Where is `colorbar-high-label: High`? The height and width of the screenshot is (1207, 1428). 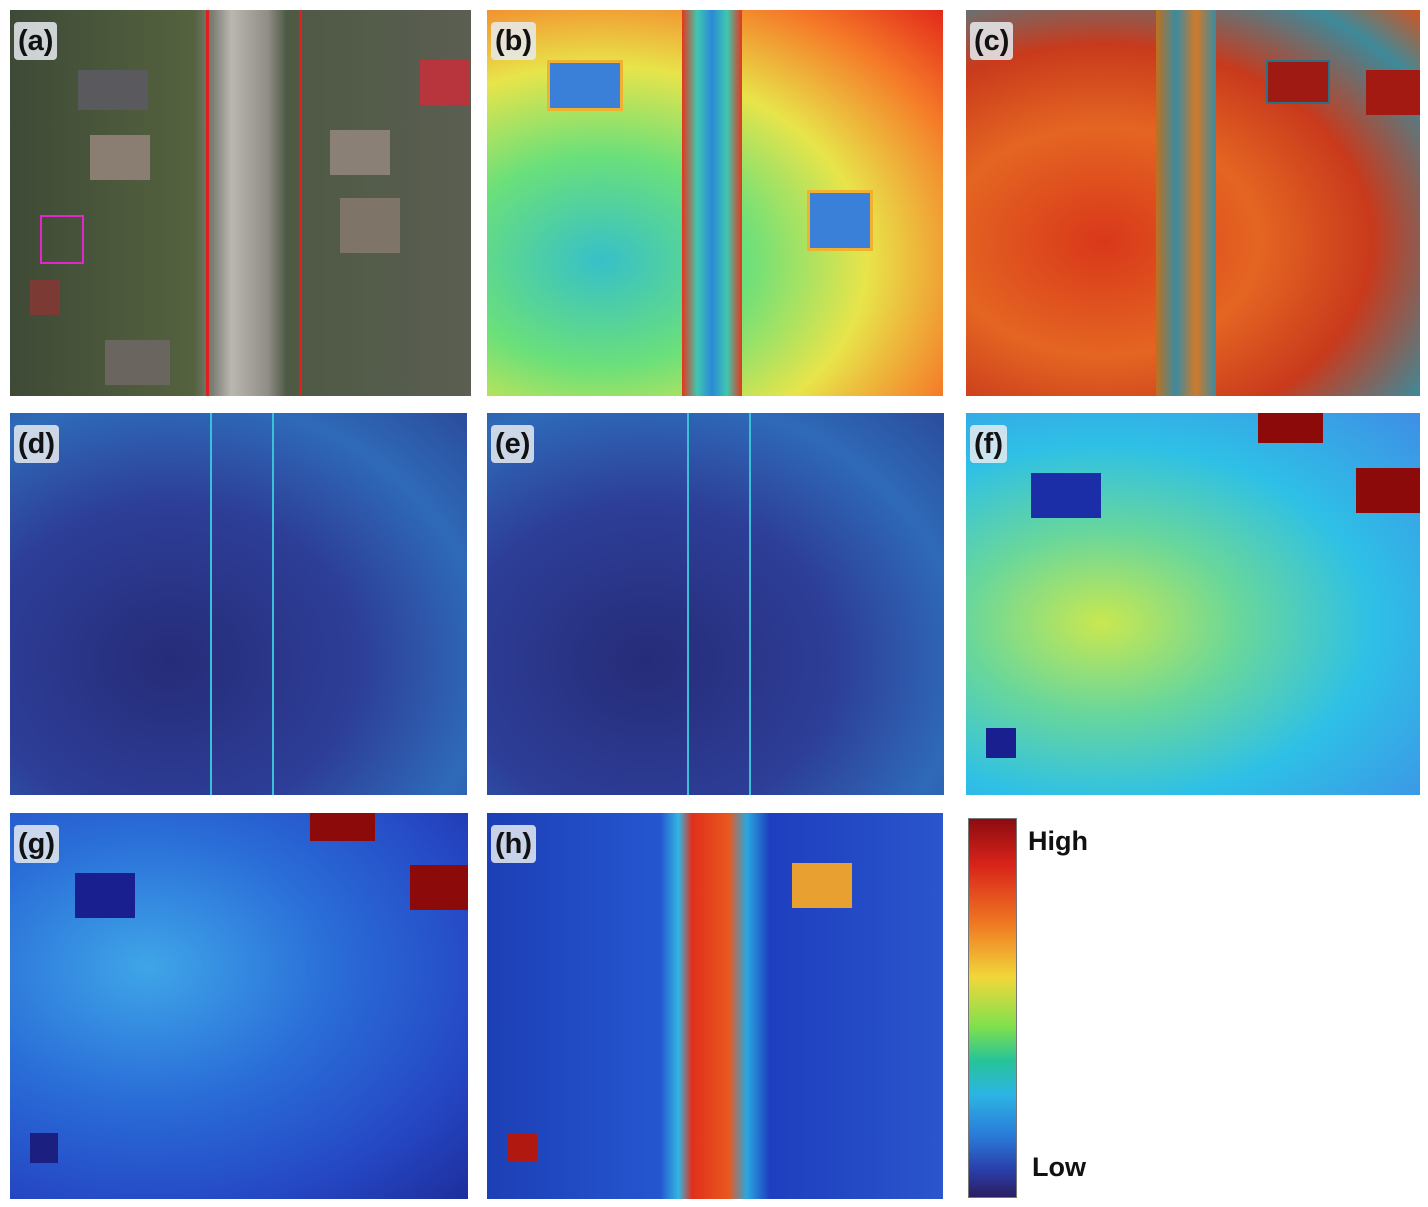 colorbar-high-label: High is located at coordinates (1058, 841).